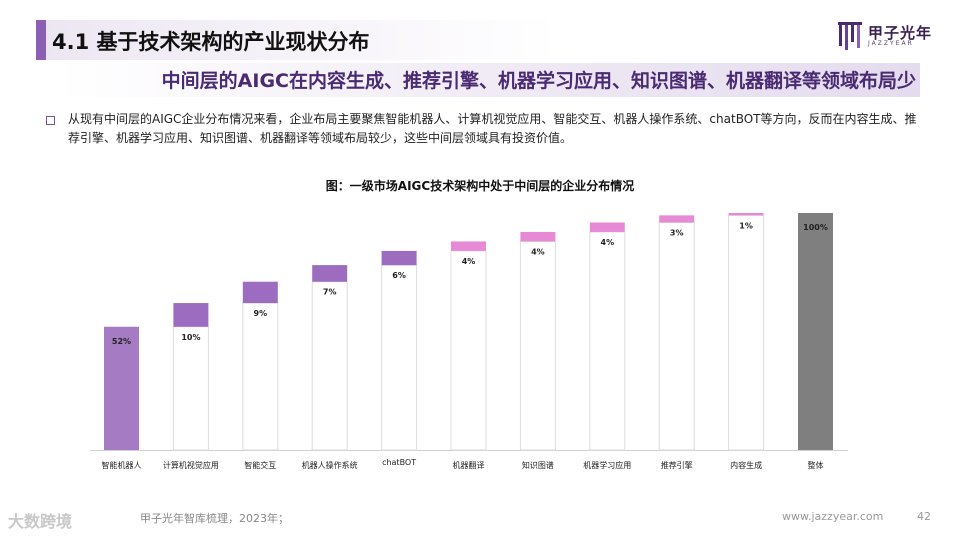 The height and width of the screenshot is (540, 960). I want to click on x-tick-label: 机器人操作系统, so click(330, 465).